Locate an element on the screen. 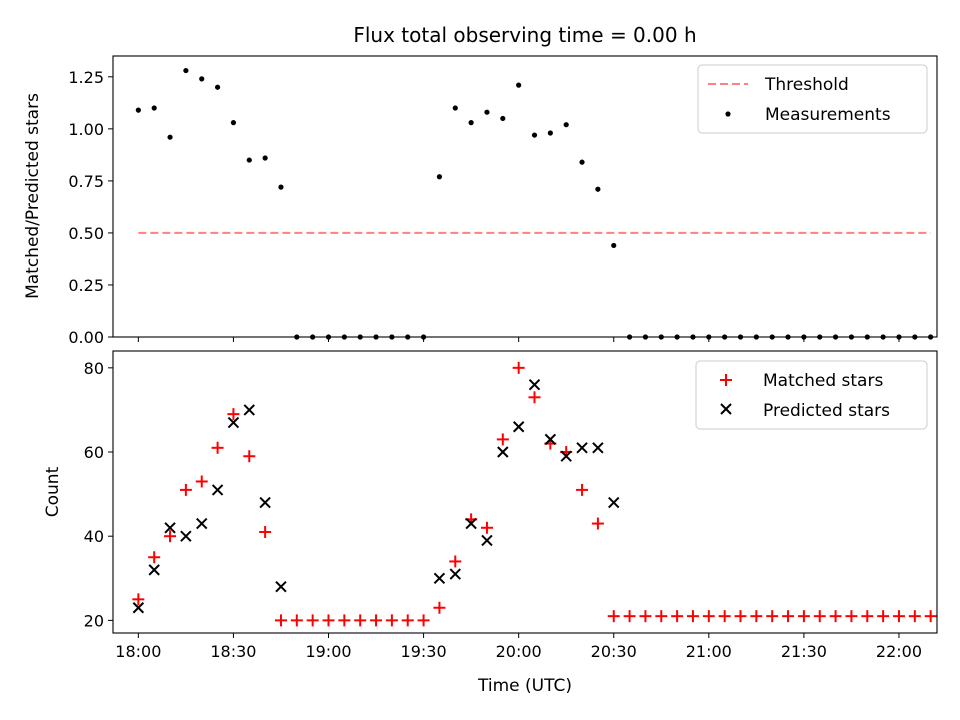 Image resolution: width=960 pixels, height=720 pixels. x-tick-label: 22:00 is located at coordinates (899, 651).